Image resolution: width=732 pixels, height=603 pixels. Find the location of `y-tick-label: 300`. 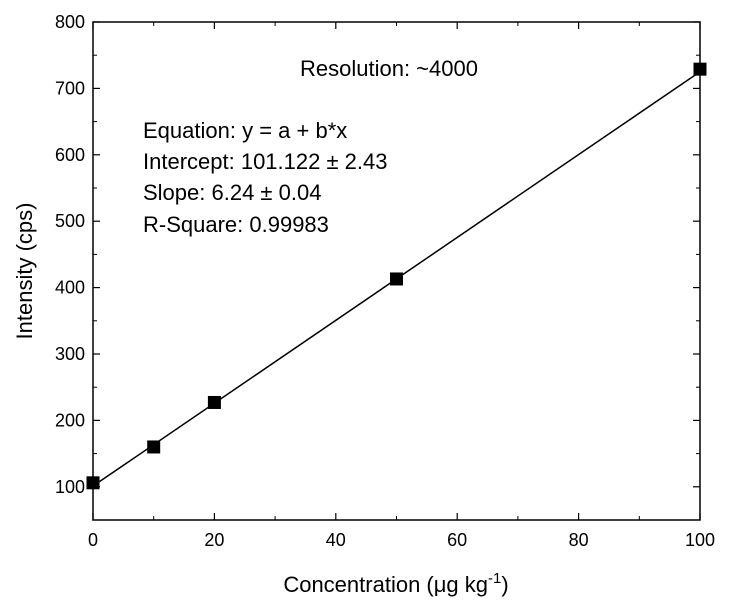

y-tick-label: 300 is located at coordinates (70, 354).